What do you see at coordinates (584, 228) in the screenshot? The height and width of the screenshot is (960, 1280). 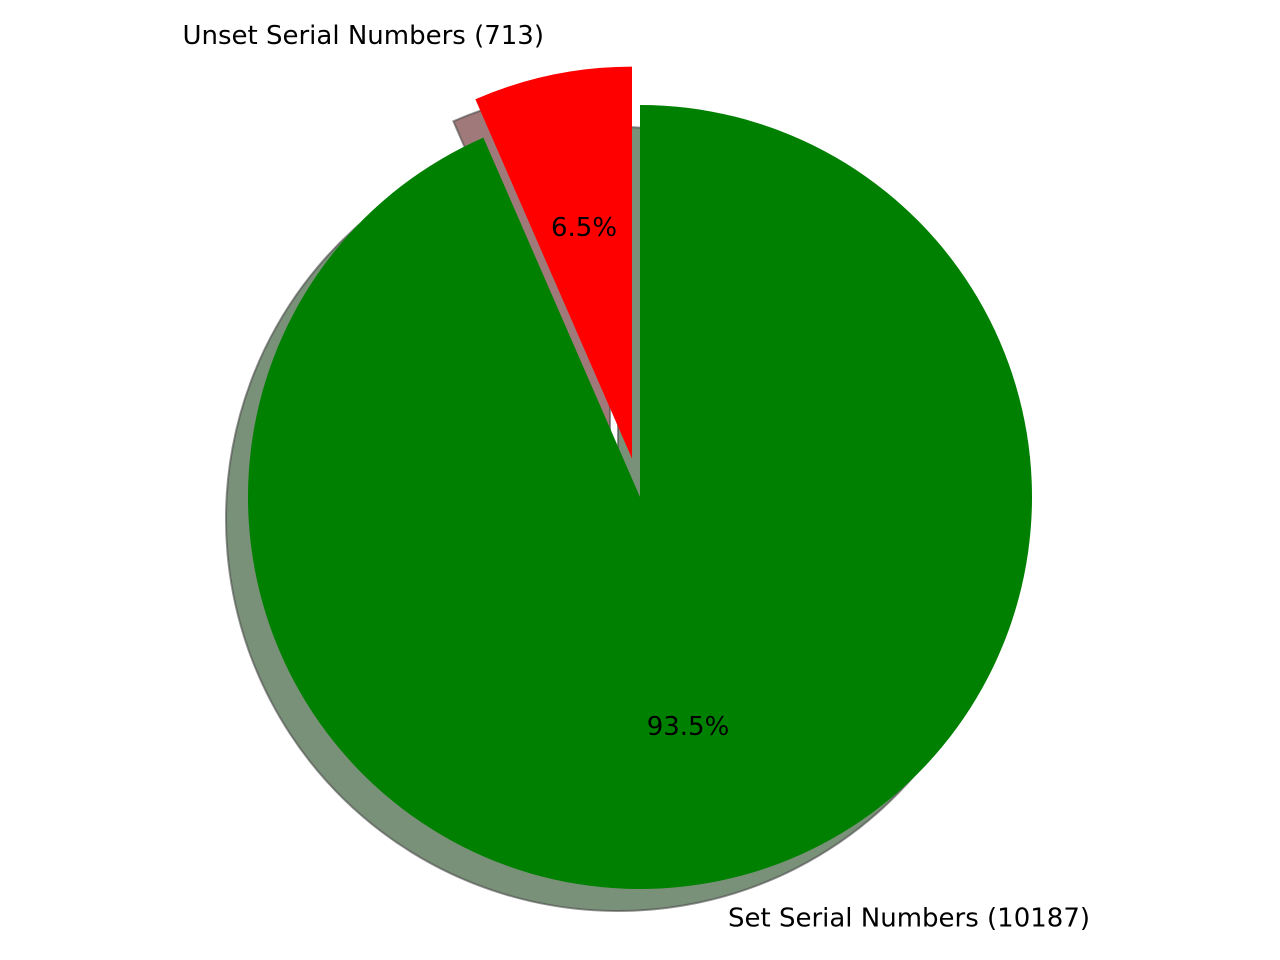 I see `slice-percent-0: 6.5%` at bounding box center [584, 228].